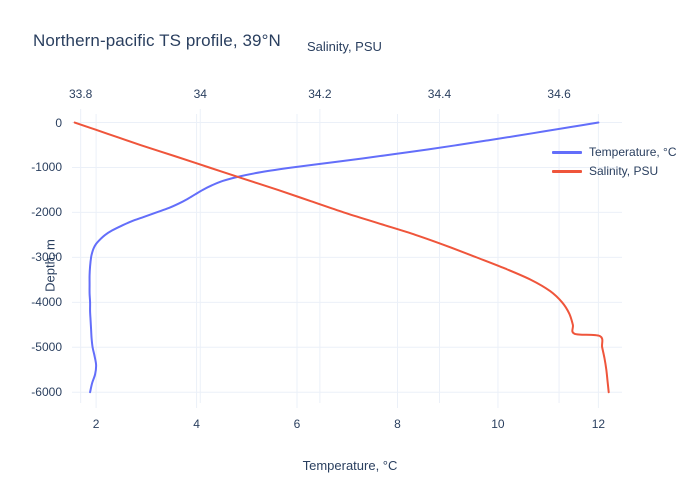 Image resolution: width=700 pixels, height=500 pixels. Describe the element at coordinates (350, 465) in the screenshot. I see `bottom-axis-title: Temperature, °C` at that location.